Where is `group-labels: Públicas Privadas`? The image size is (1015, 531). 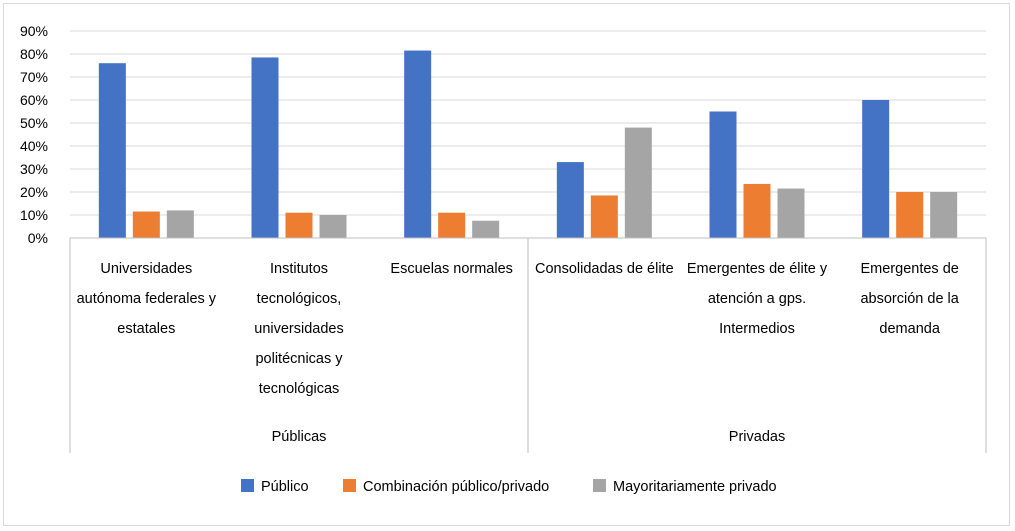 group-labels: Públicas Privadas is located at coordinates (529, 437).